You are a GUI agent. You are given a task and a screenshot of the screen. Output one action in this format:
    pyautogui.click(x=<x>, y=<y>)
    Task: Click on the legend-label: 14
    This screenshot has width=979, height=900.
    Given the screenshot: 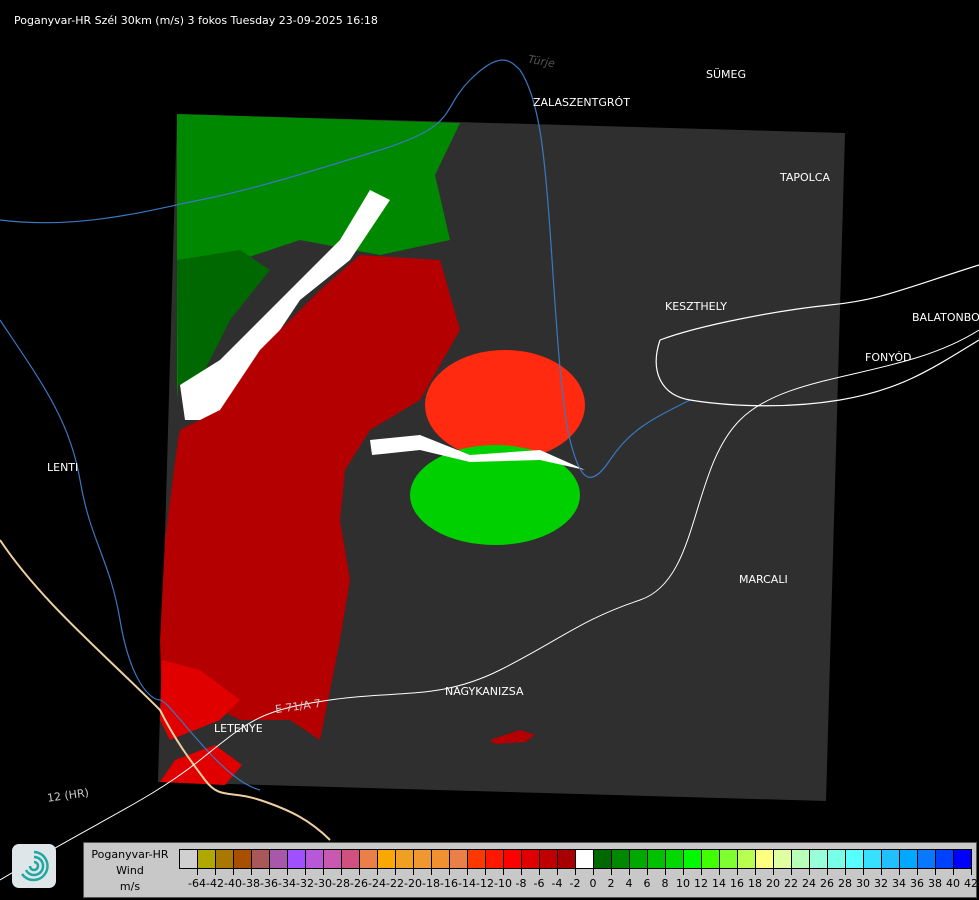 What is the action you would take?
    pyautogui.click(x=719, y=883)
    